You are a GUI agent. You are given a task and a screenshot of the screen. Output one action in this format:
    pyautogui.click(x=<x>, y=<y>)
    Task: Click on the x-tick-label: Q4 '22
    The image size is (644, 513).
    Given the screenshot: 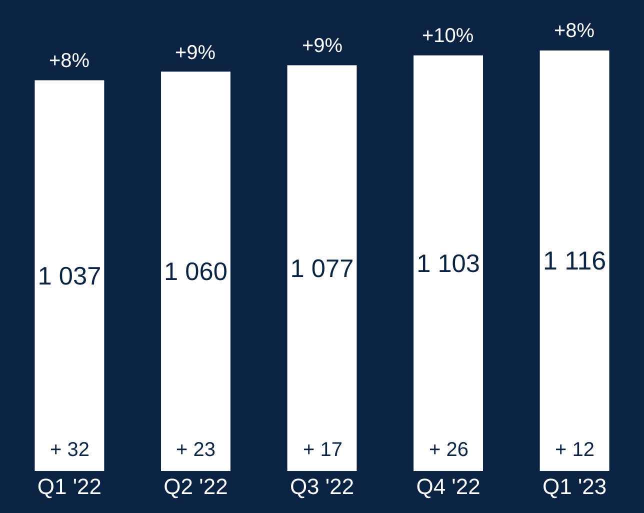 What is the action you would take?
    pyautogui.click(x=448, y=486)
    